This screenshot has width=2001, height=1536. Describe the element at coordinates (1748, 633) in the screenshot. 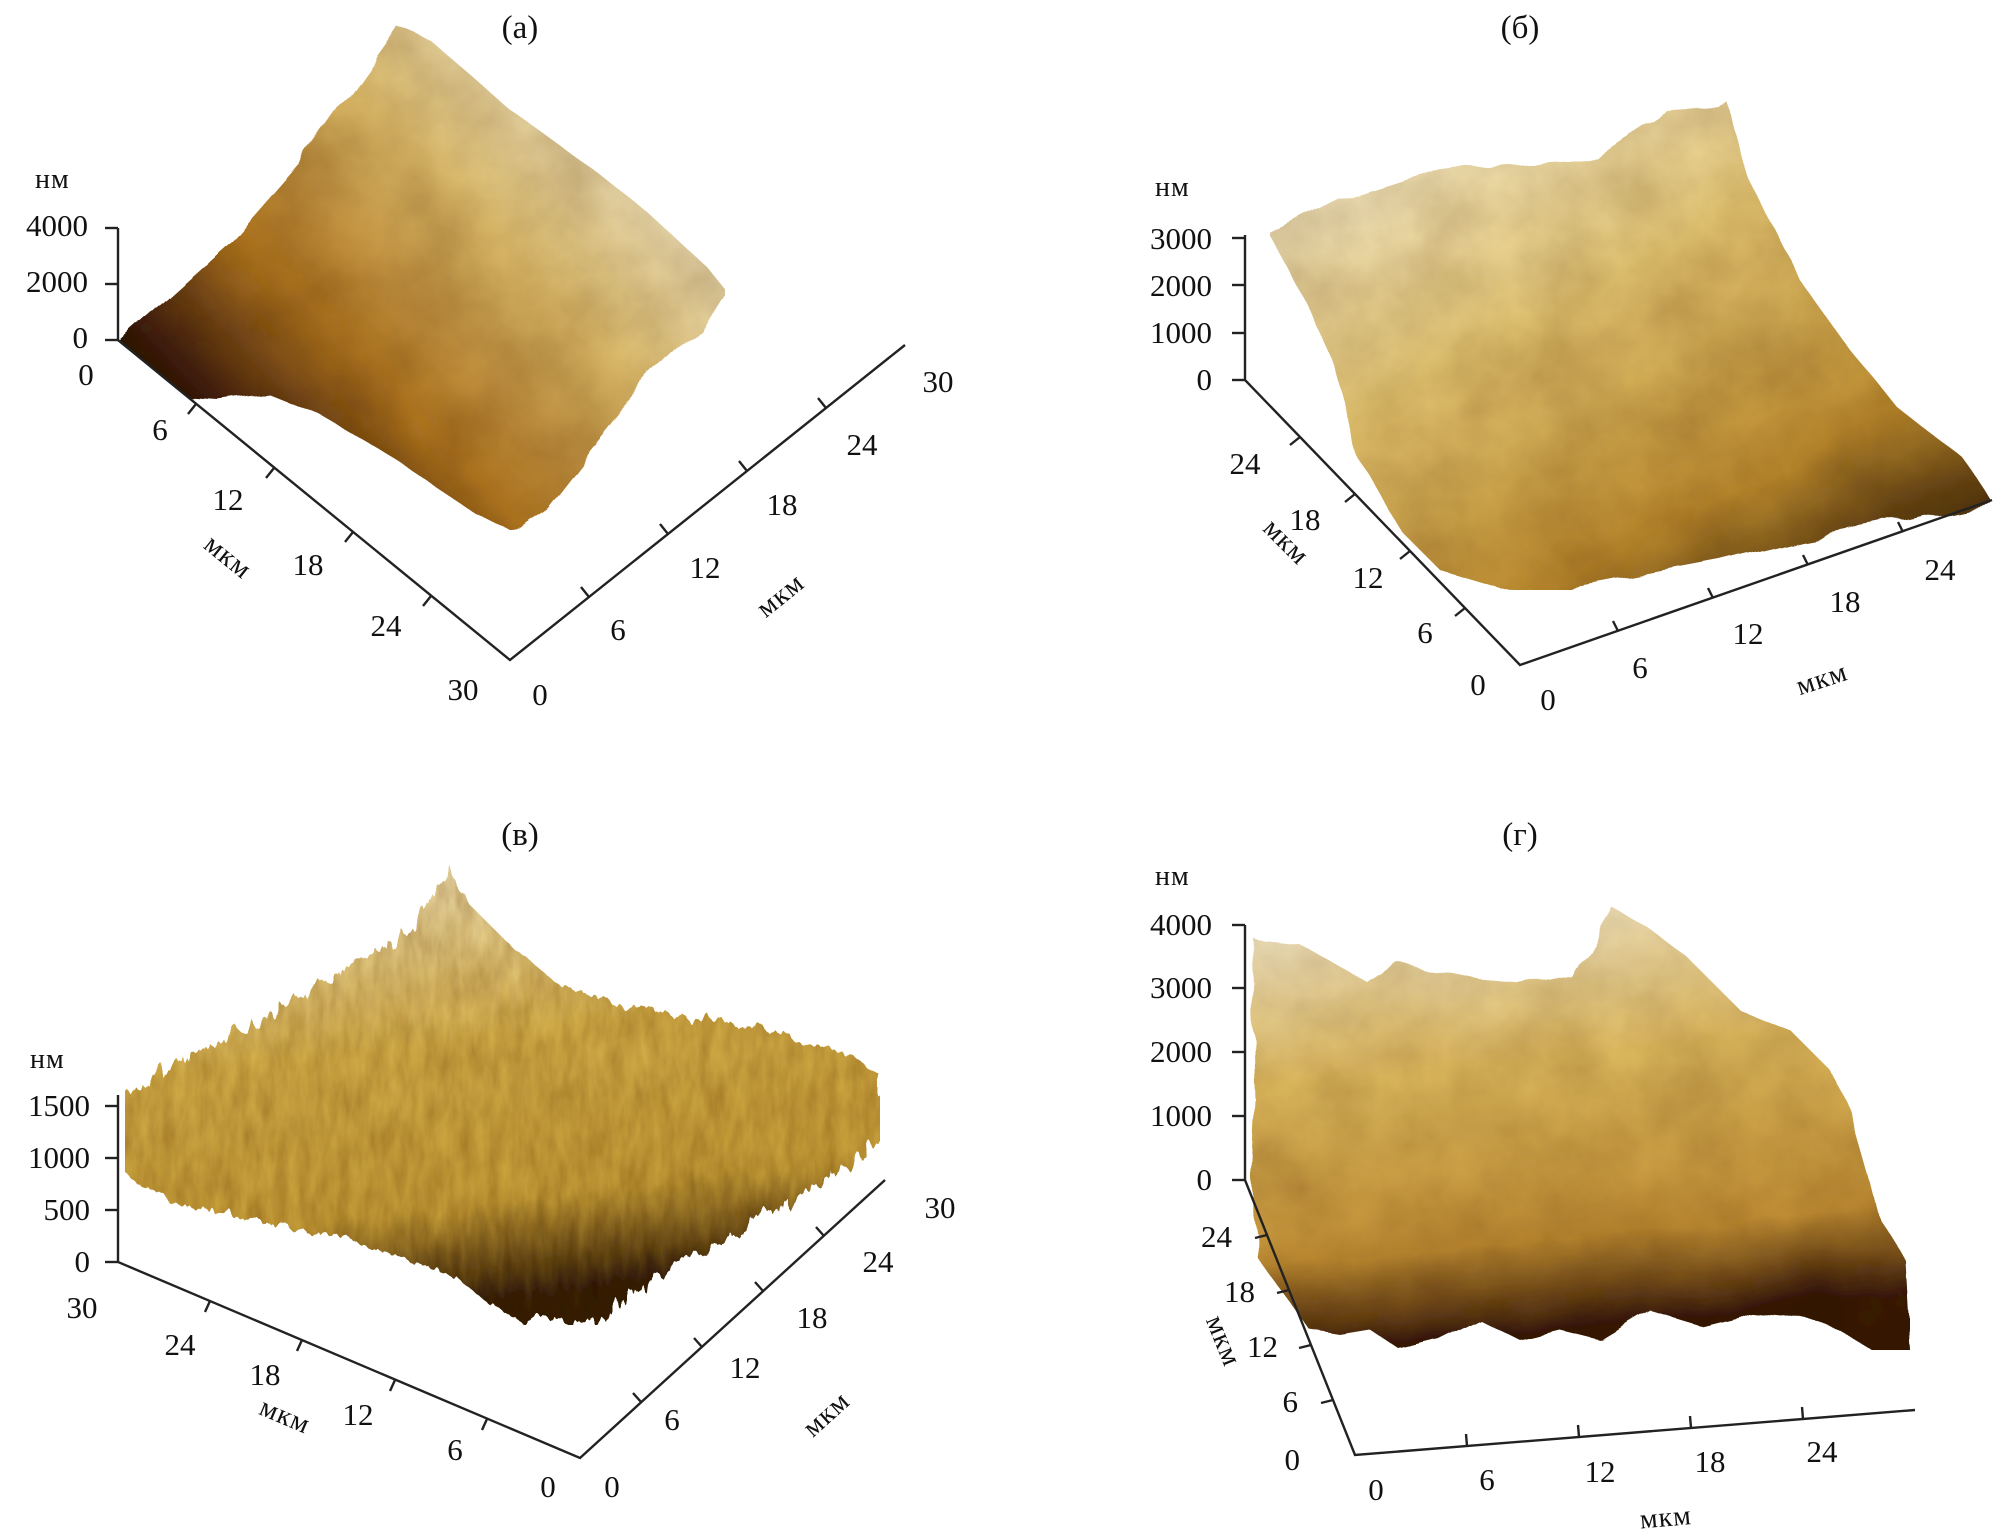

I see `panel-b-right-tick-2: 12` at that location.